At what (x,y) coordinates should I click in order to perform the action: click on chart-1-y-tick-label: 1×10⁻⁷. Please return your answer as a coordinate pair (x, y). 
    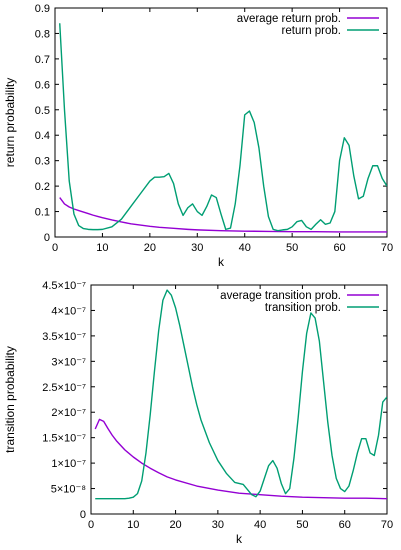
    Looking at the image, I should click on (68, 464).